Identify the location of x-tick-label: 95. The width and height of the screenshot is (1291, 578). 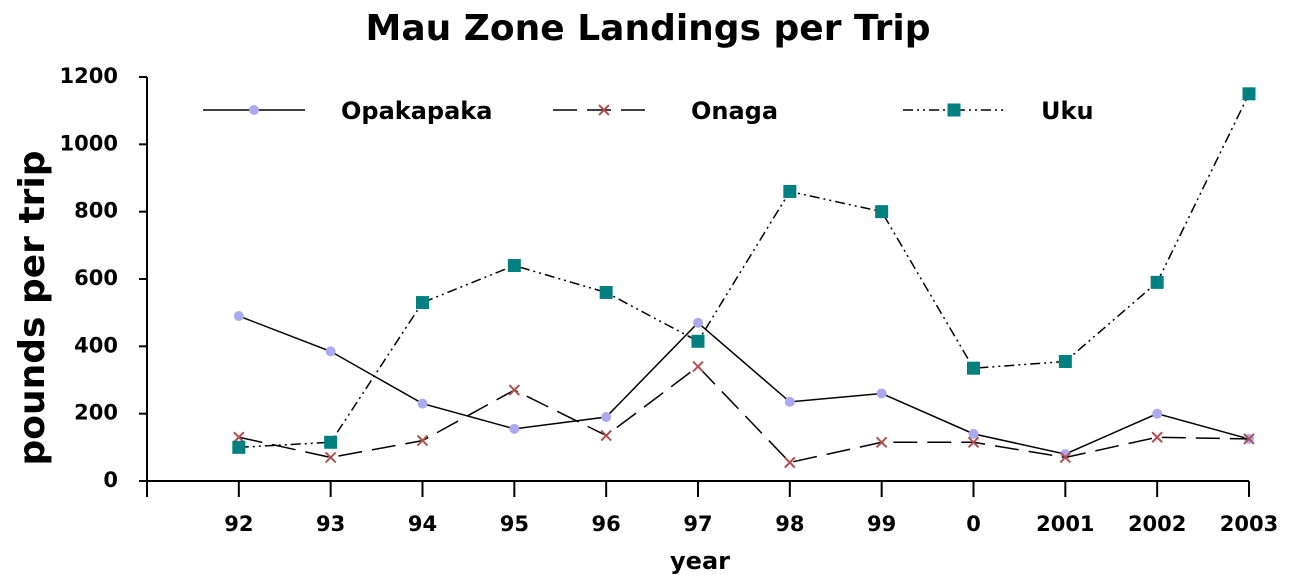
(514, 524).